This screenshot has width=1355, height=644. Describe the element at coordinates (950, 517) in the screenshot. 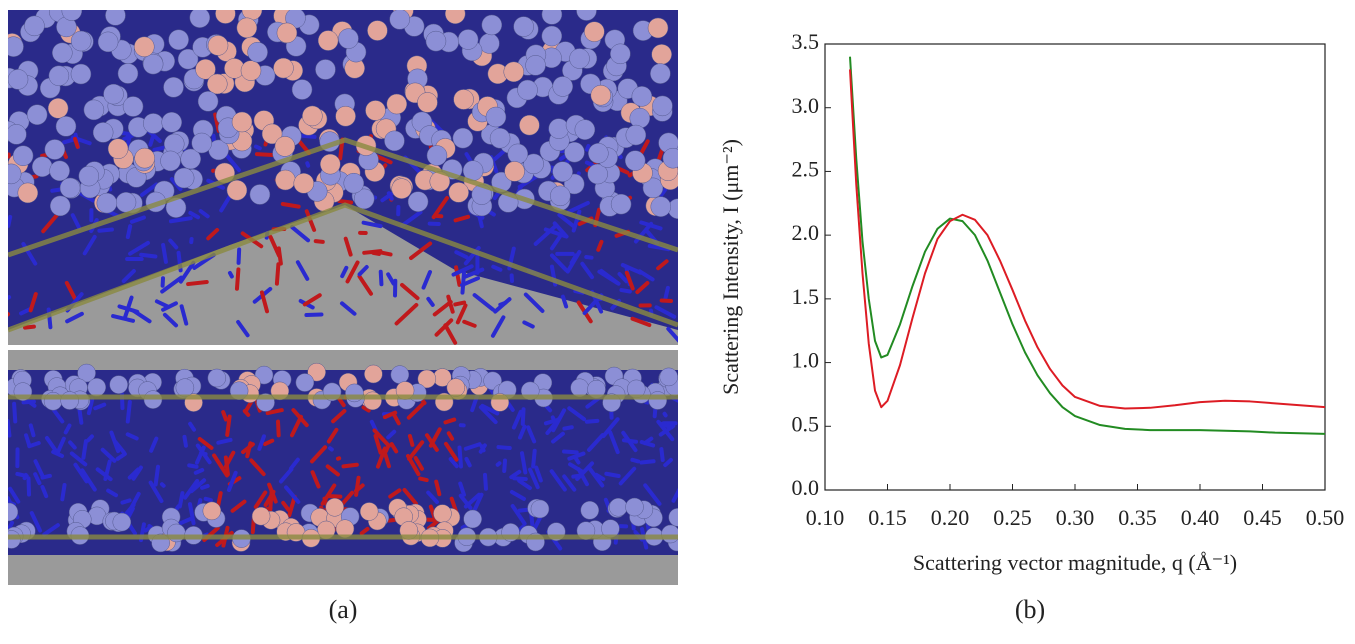

I see `x-tick-label: 0.20` at that location.